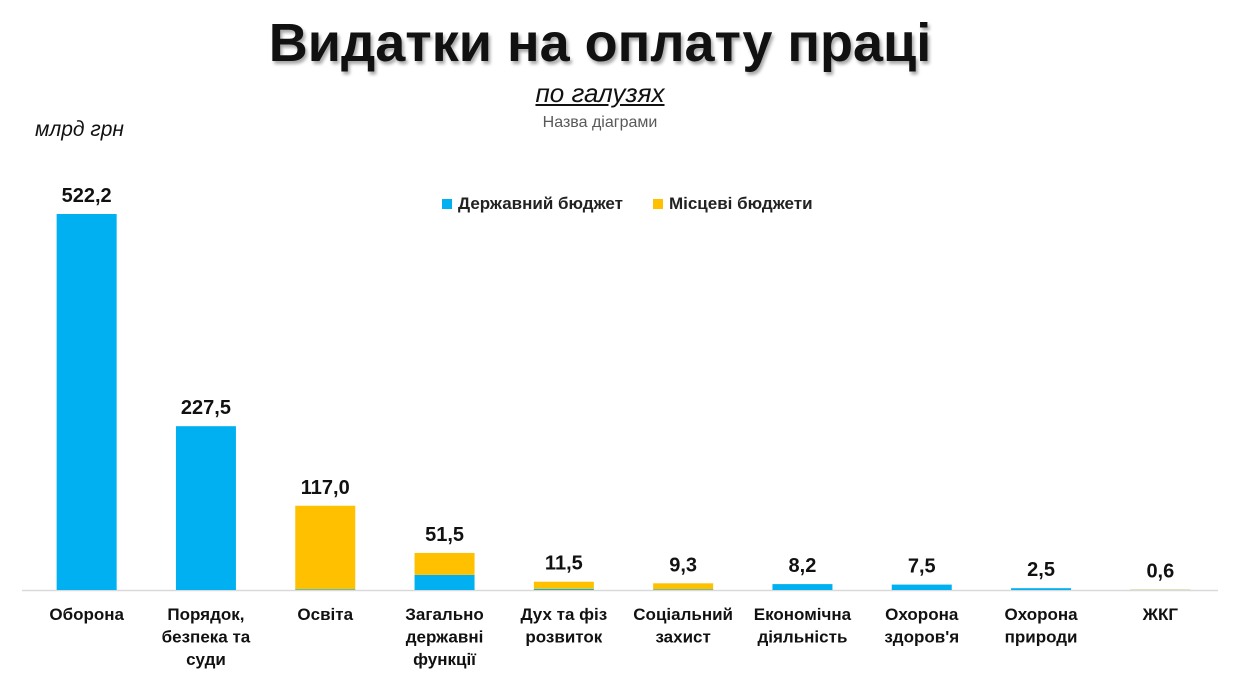 The image size is (1257, 685). I want to click on category-label-line: природи, so click(1041, 637).